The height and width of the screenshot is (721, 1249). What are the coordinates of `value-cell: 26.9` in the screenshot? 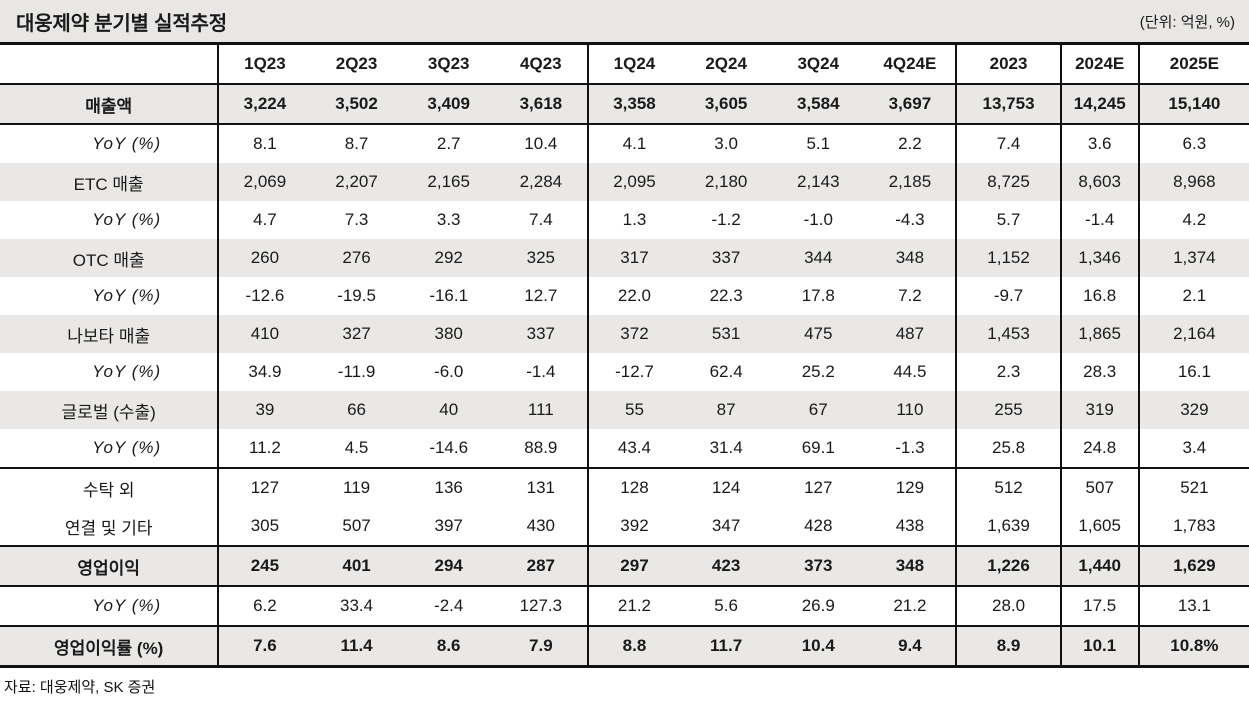 It's located at (818, 605).